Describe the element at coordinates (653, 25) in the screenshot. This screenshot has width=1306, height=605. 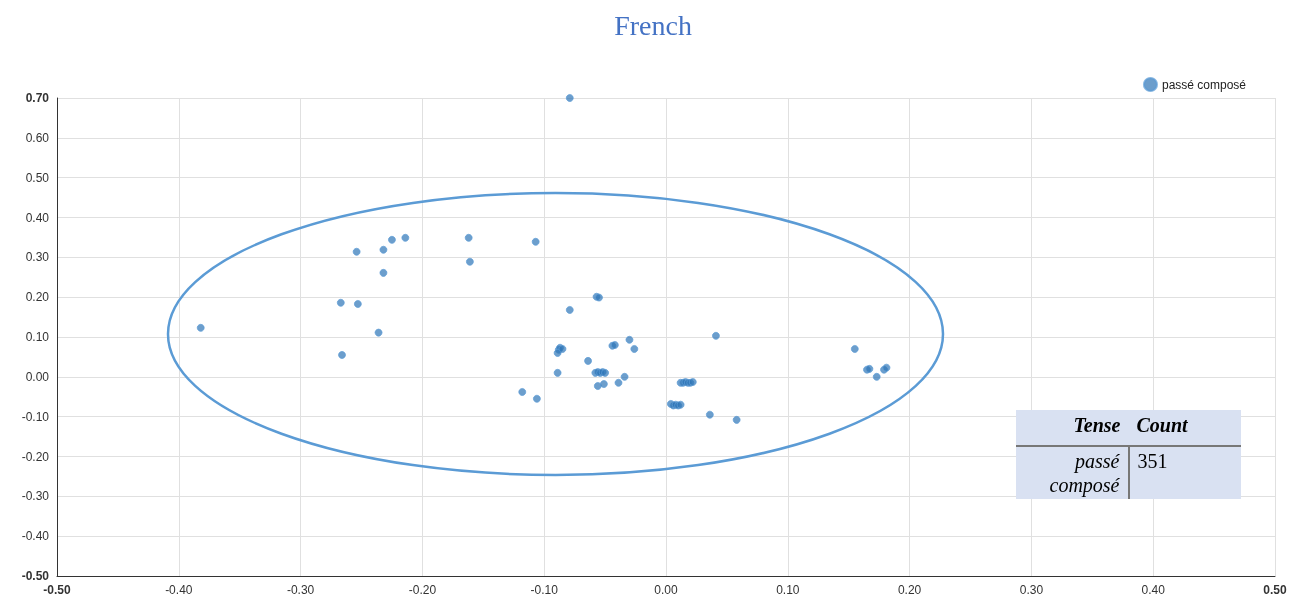
I see `chart-title: French` at that location.